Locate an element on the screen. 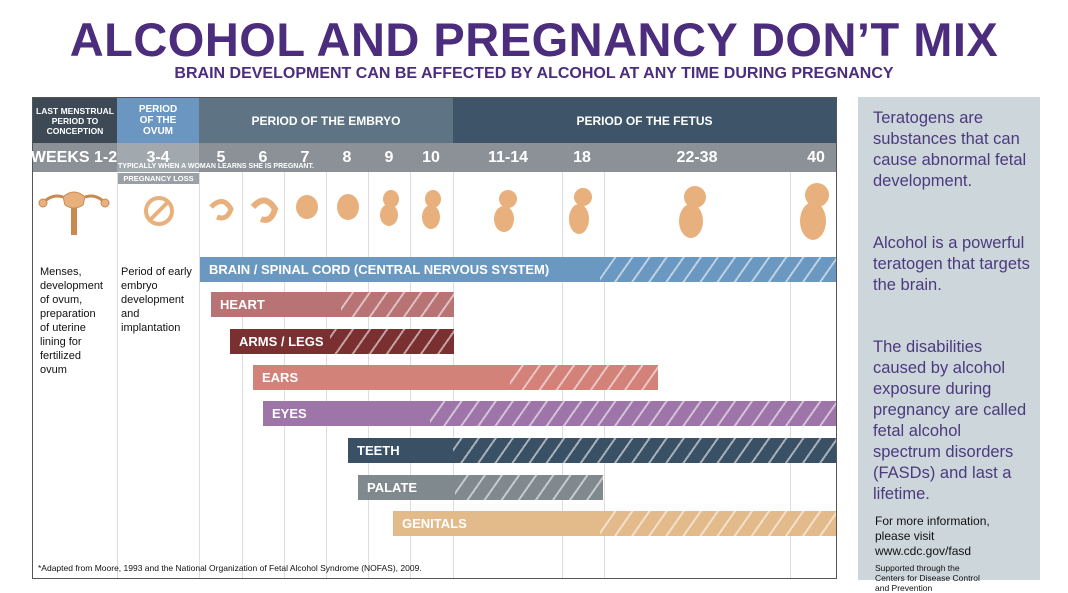 The width and height of the screenshot is (1068, 593). column-tint is located at coordinates (158, 157).